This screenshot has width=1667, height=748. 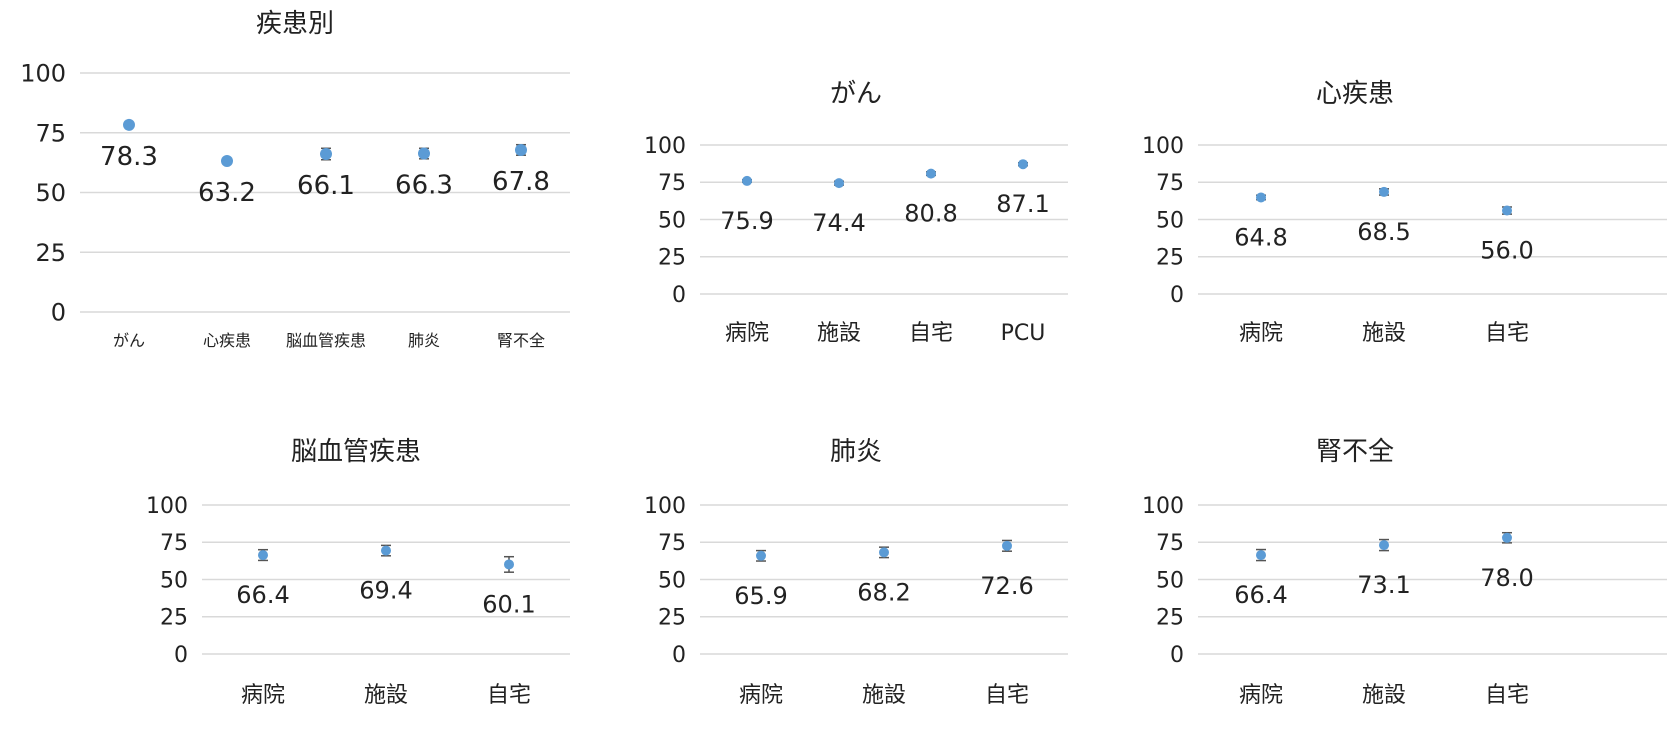 What do you see at coordinates (1023, 333) in the screenshot?
I see `x-tick-label: PCU` at bounding box center [1023, 333].